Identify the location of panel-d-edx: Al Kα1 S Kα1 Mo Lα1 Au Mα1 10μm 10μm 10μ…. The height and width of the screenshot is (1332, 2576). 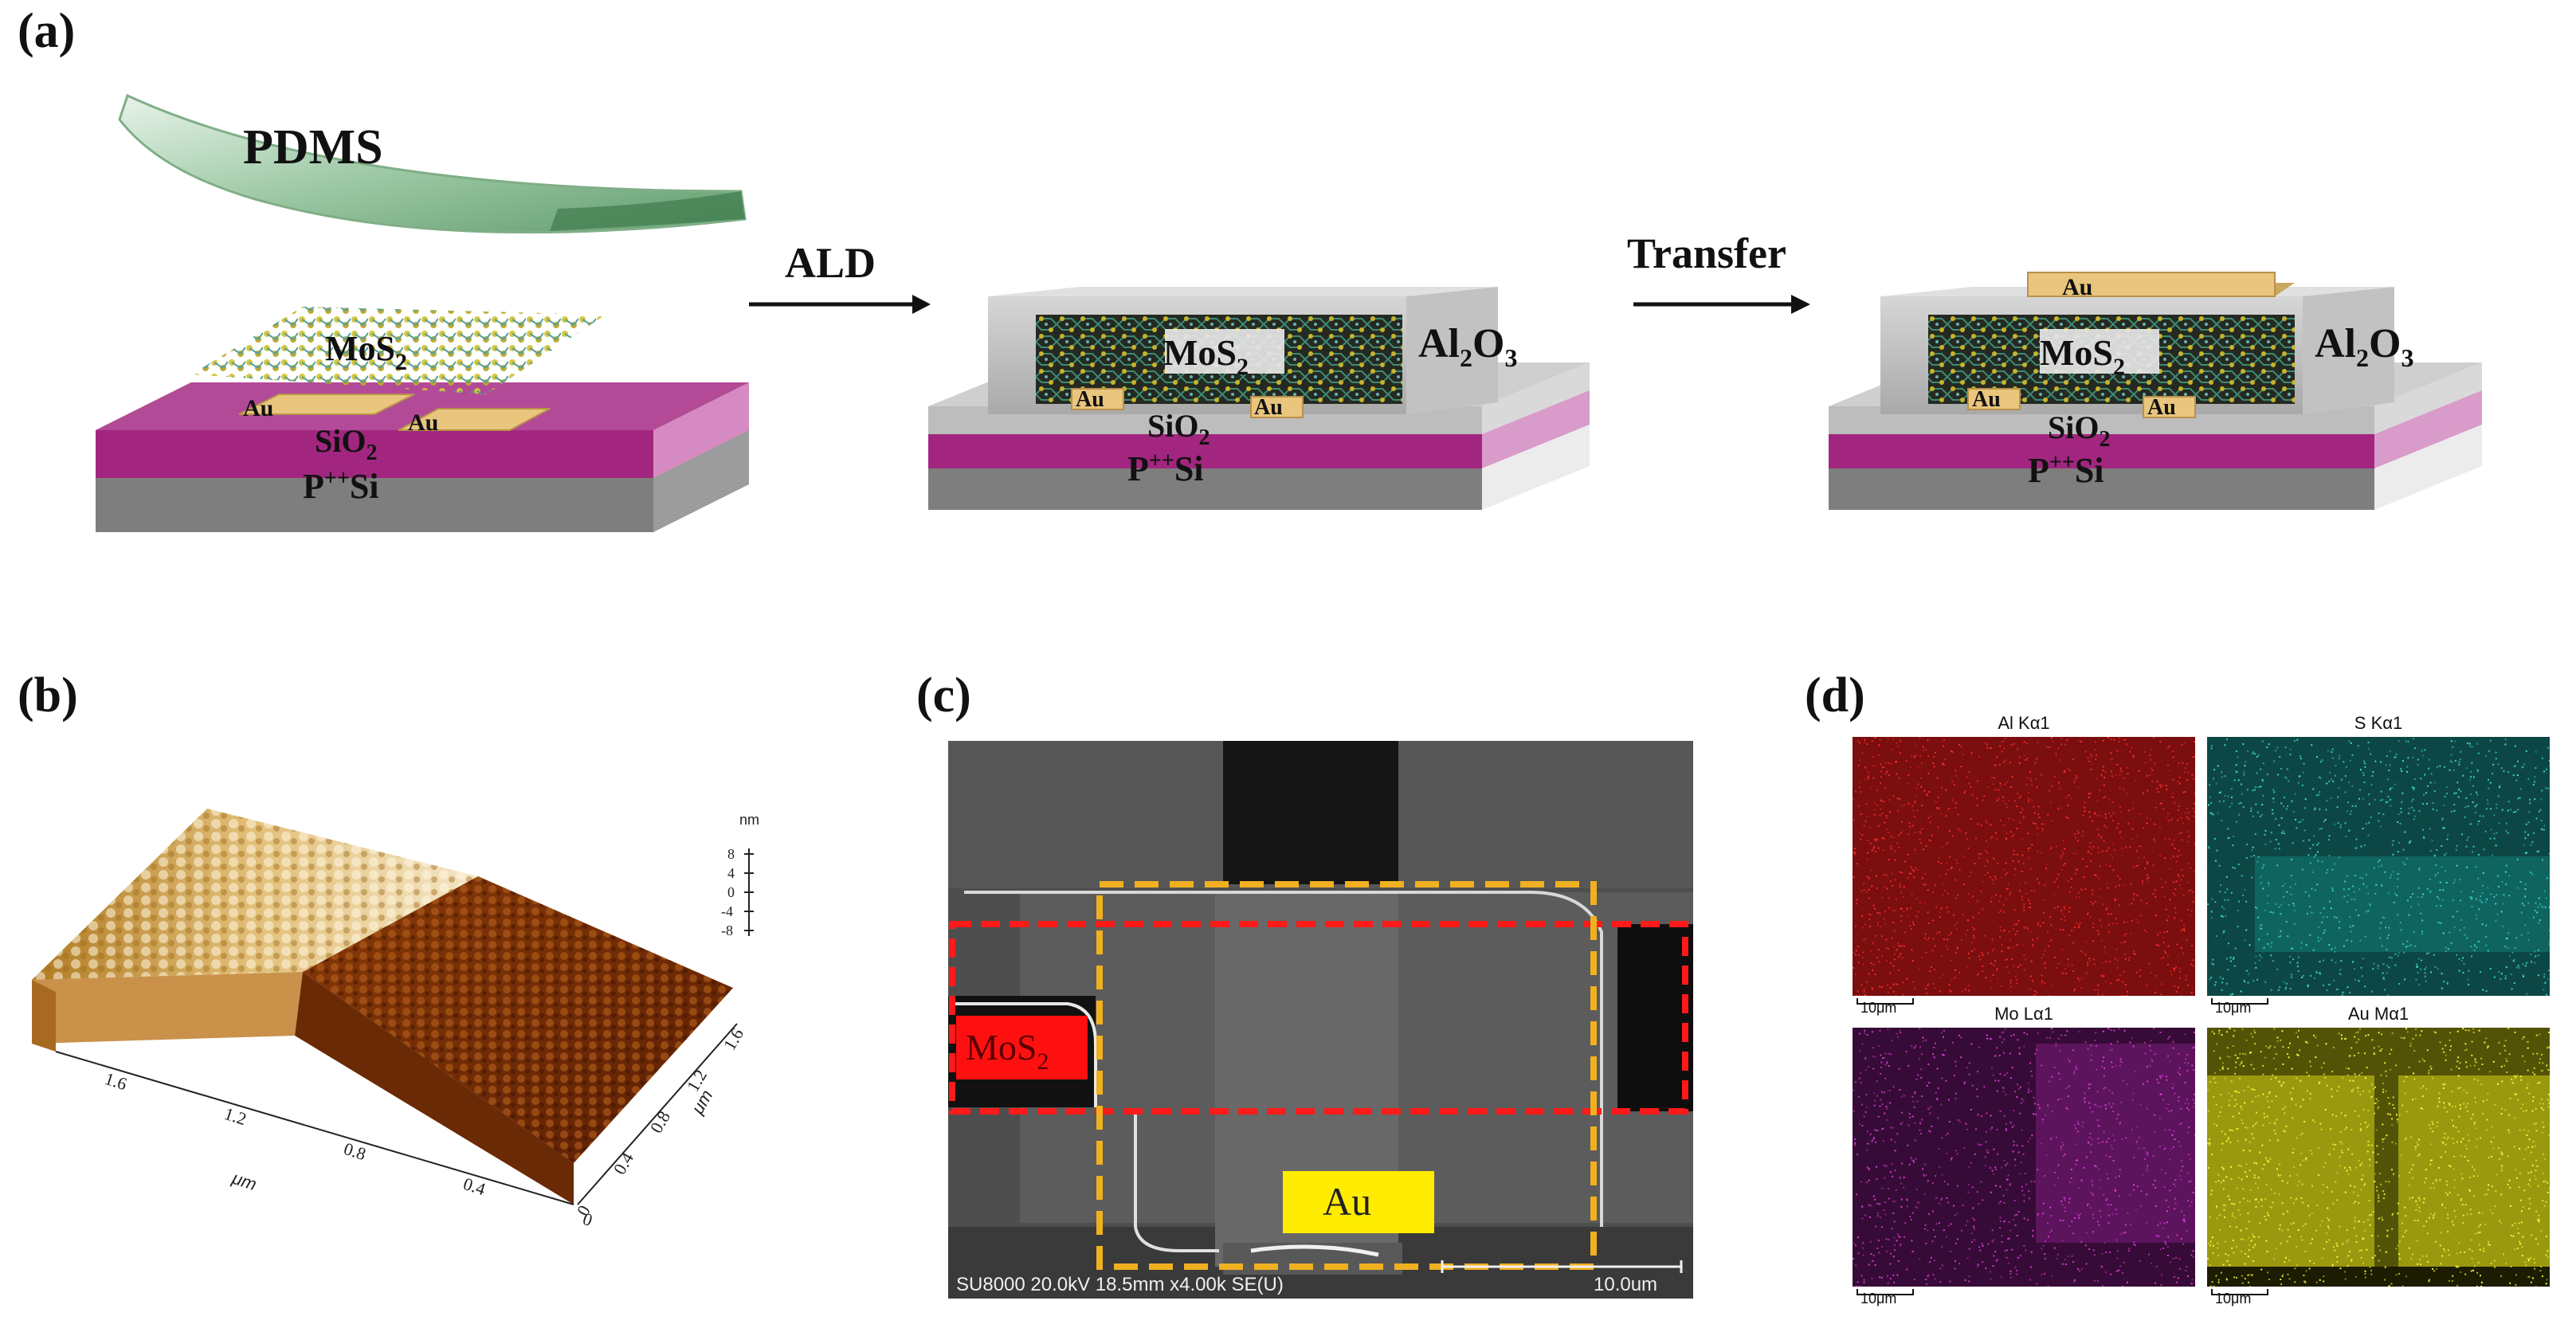
(2203, 1015).